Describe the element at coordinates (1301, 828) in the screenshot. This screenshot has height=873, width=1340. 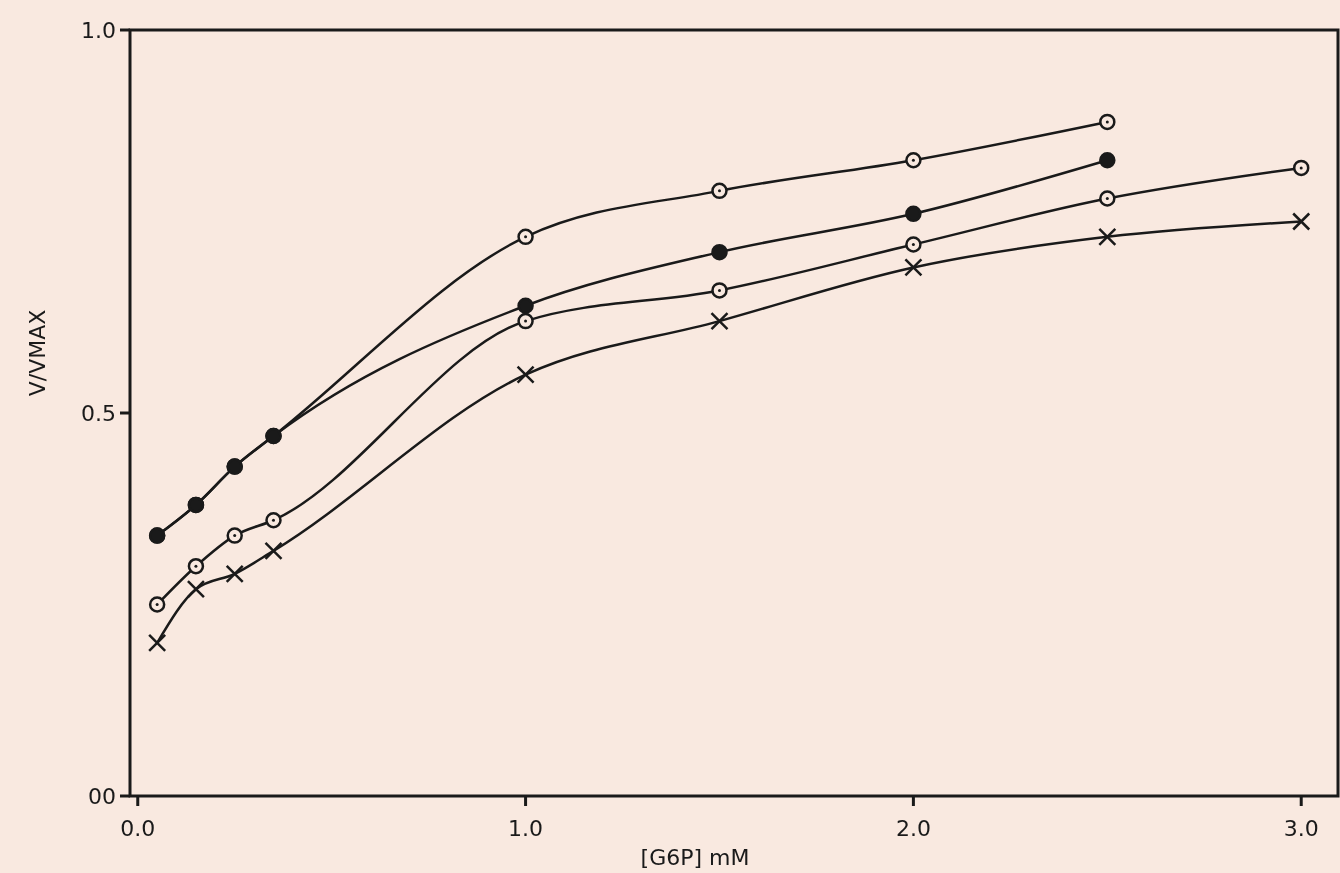
I see `x-tick-label: 3.0` at that location.